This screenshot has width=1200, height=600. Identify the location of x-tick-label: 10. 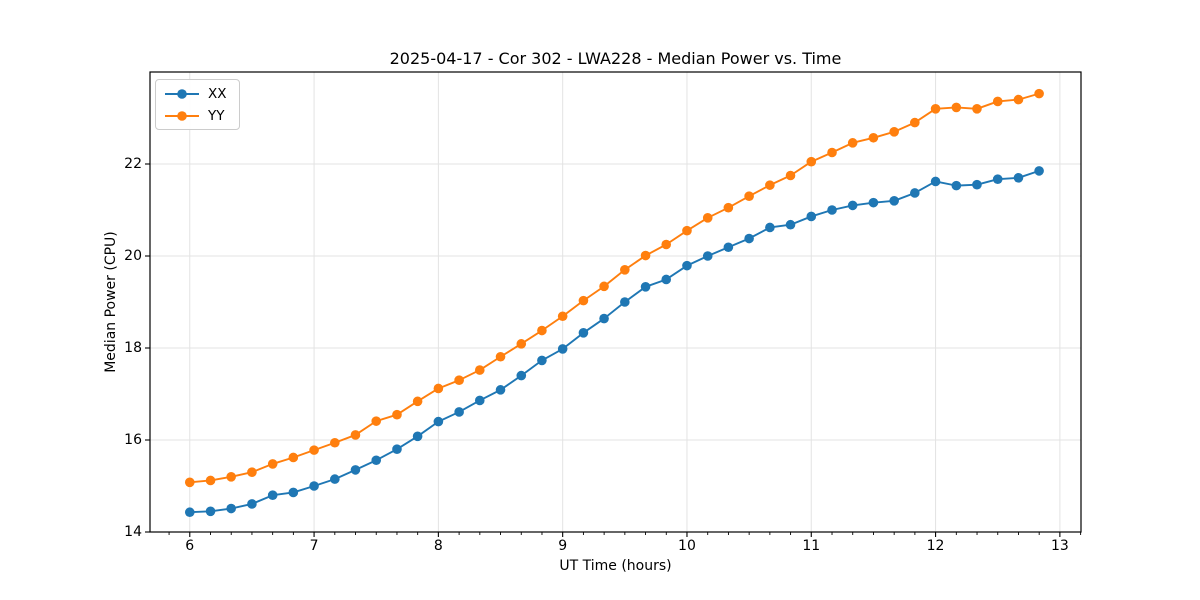
(687, 546).